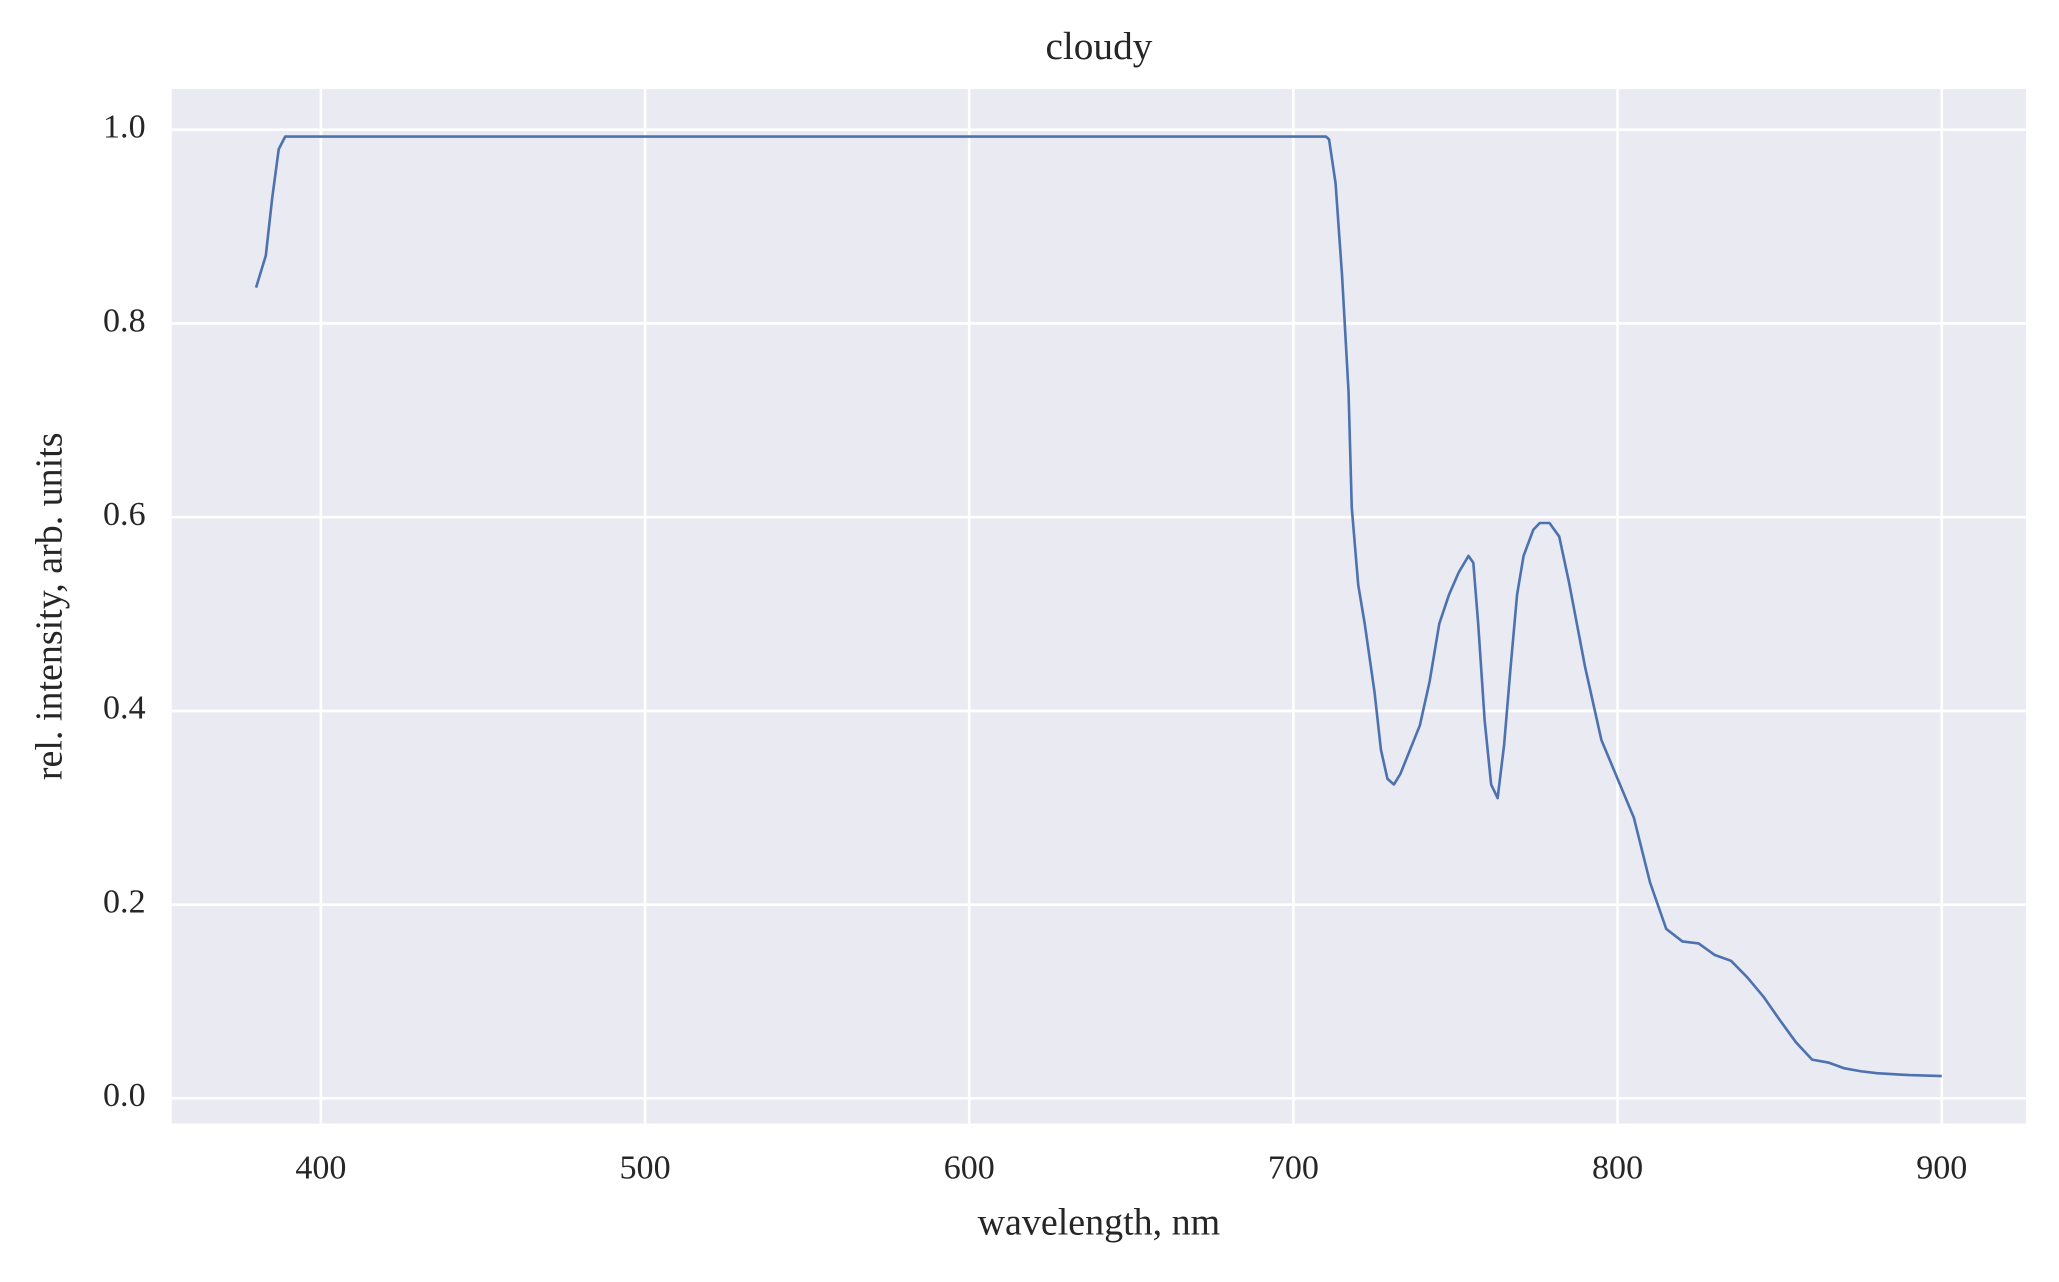 The image size is (2059, 1282). What do you see at coordinates (124, 320) in the screenshot?
I see `y-tick-label: 0.8` at bounding box center [124, 320].